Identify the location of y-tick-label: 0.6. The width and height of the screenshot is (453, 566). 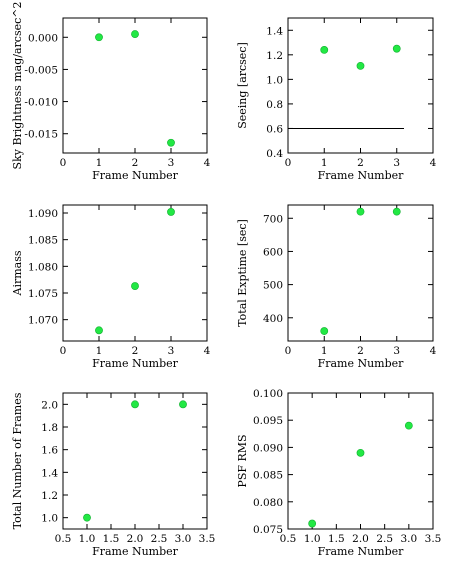
(274, 129).